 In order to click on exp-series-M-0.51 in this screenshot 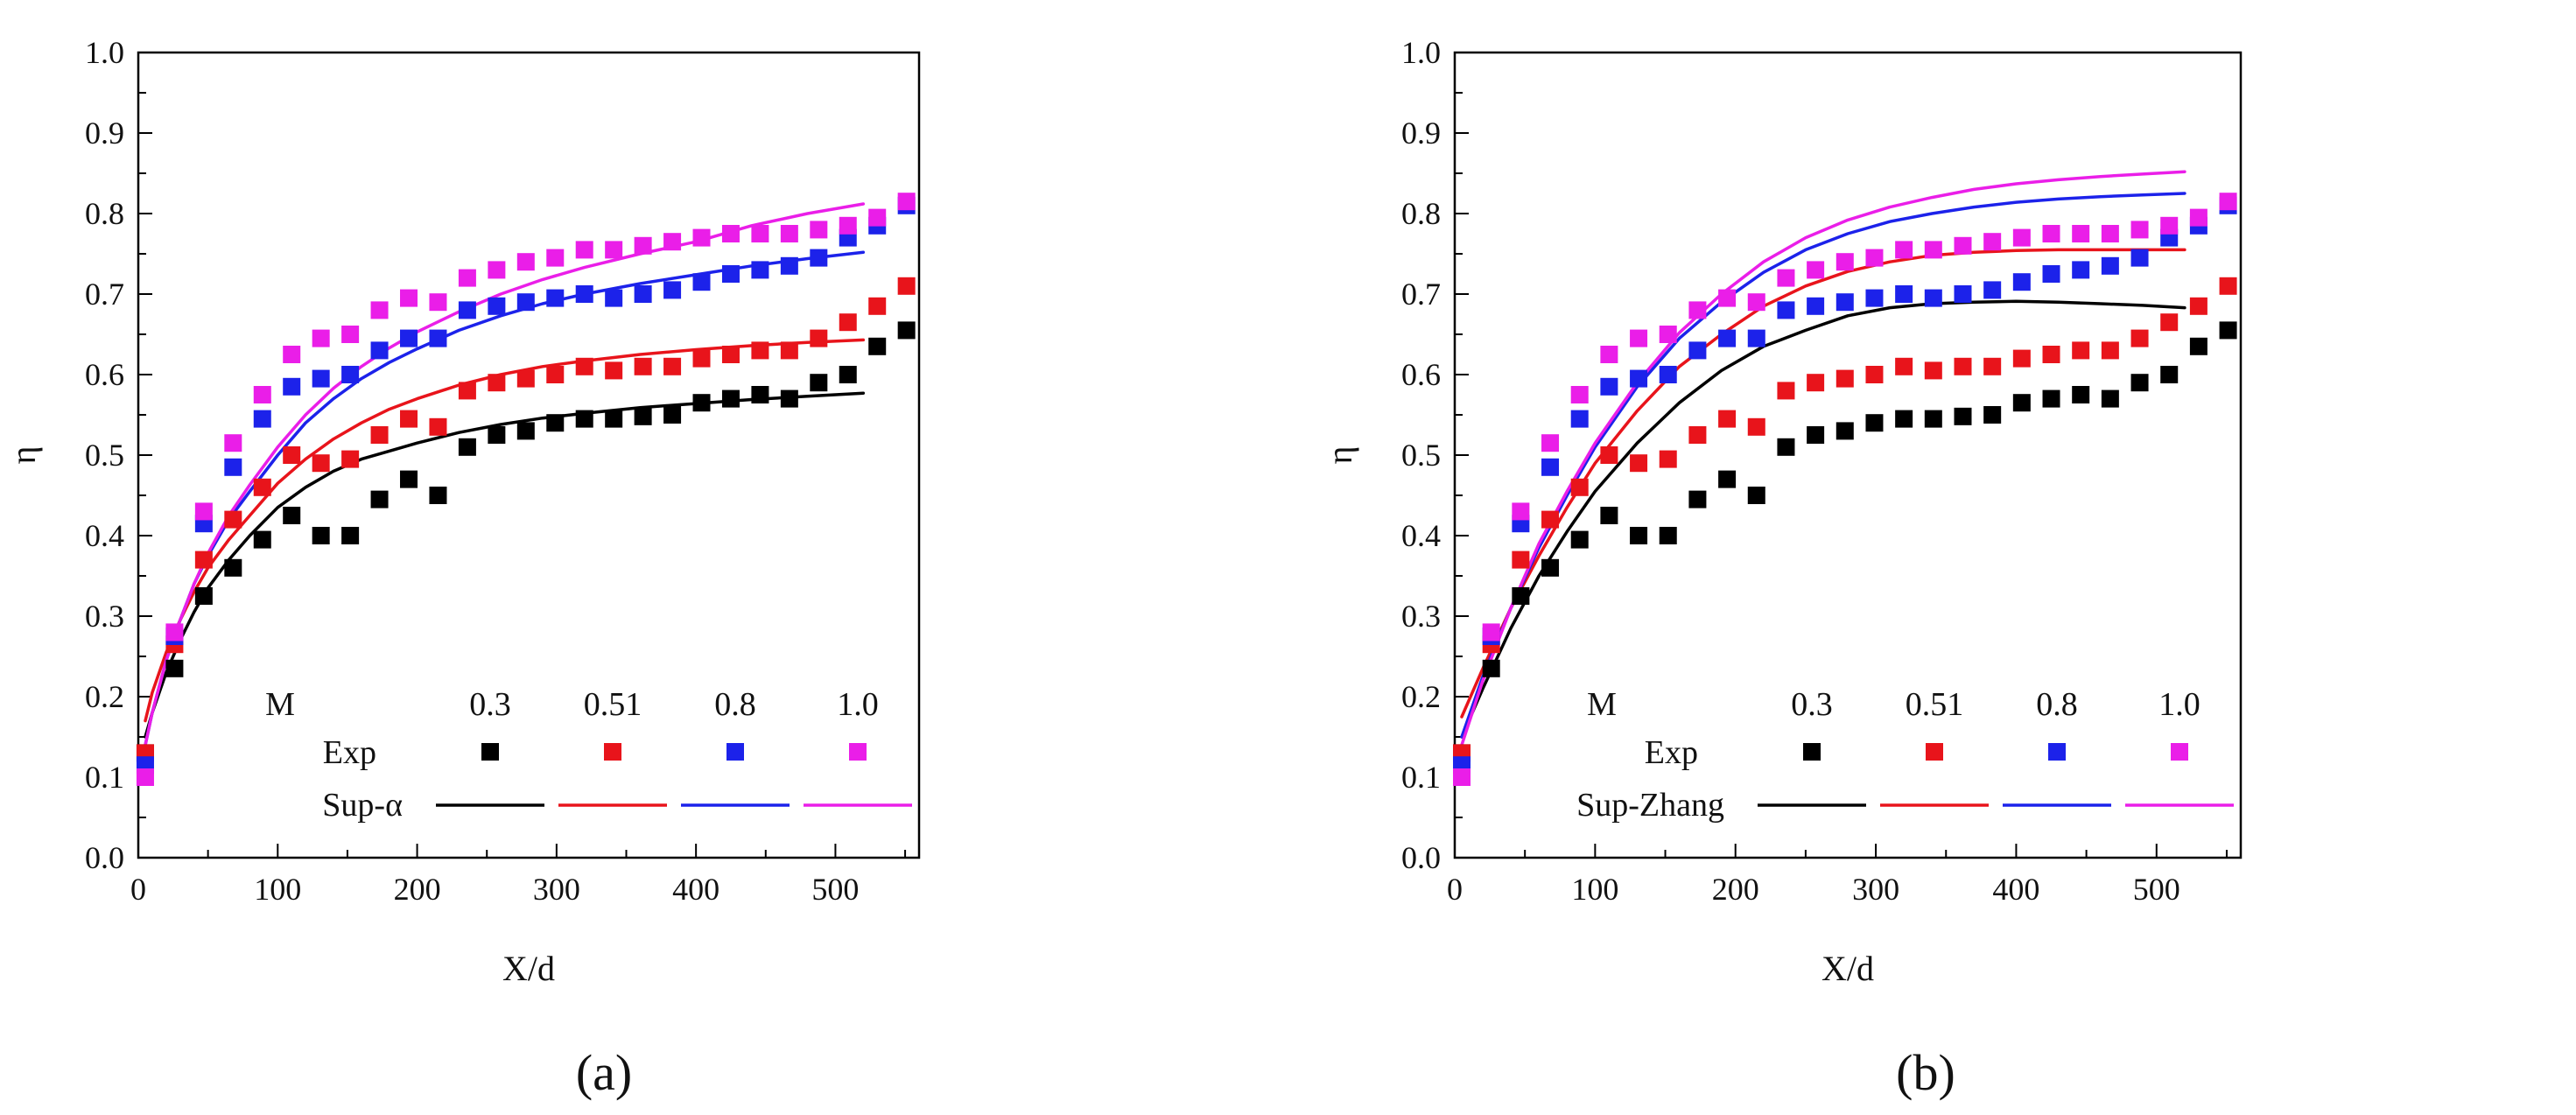, I will do `click(1845, 519)`.